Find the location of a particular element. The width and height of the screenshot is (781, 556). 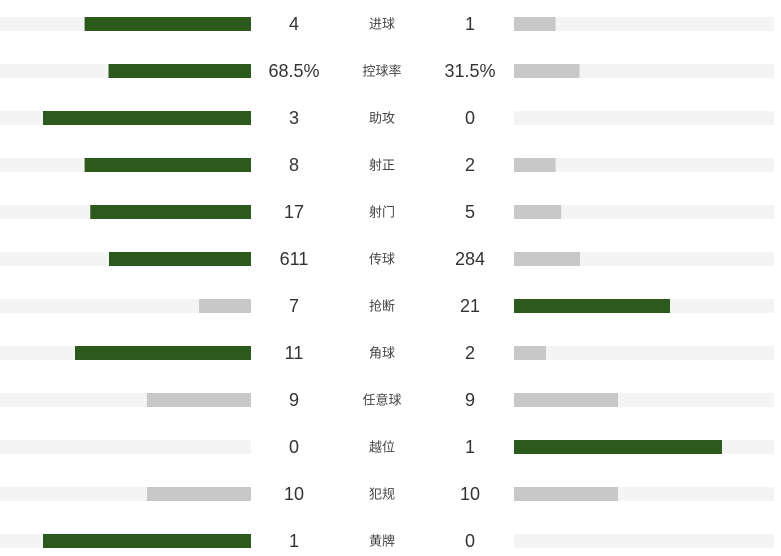

stat-label: 助攻 is located at coordinates (382, 119).